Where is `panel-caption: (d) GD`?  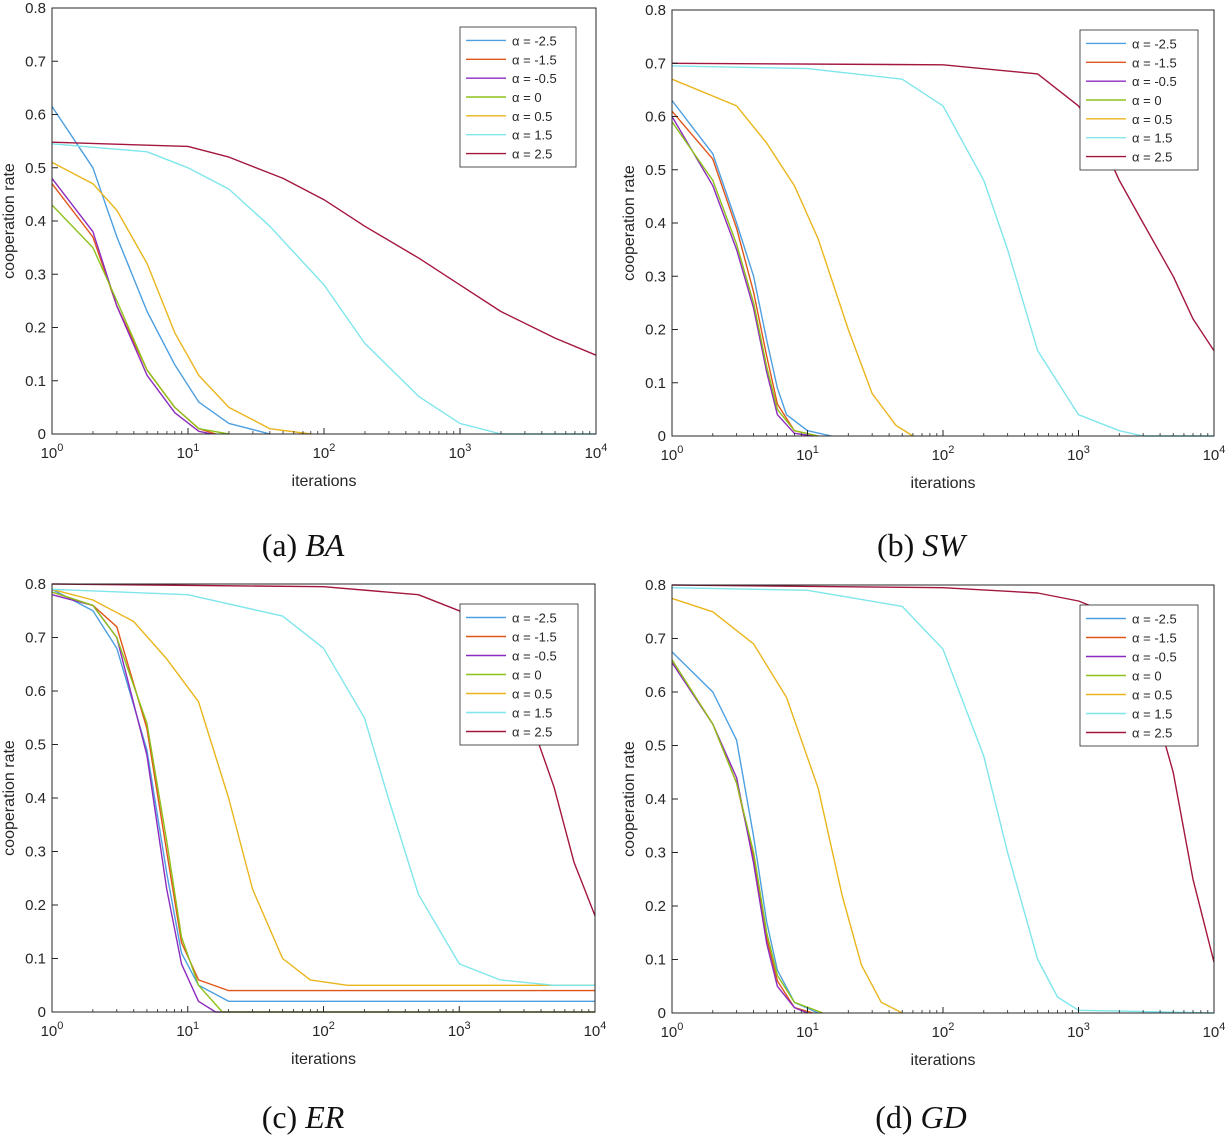 panel-caption: (d) GD is located at coordinates (921, 1117).